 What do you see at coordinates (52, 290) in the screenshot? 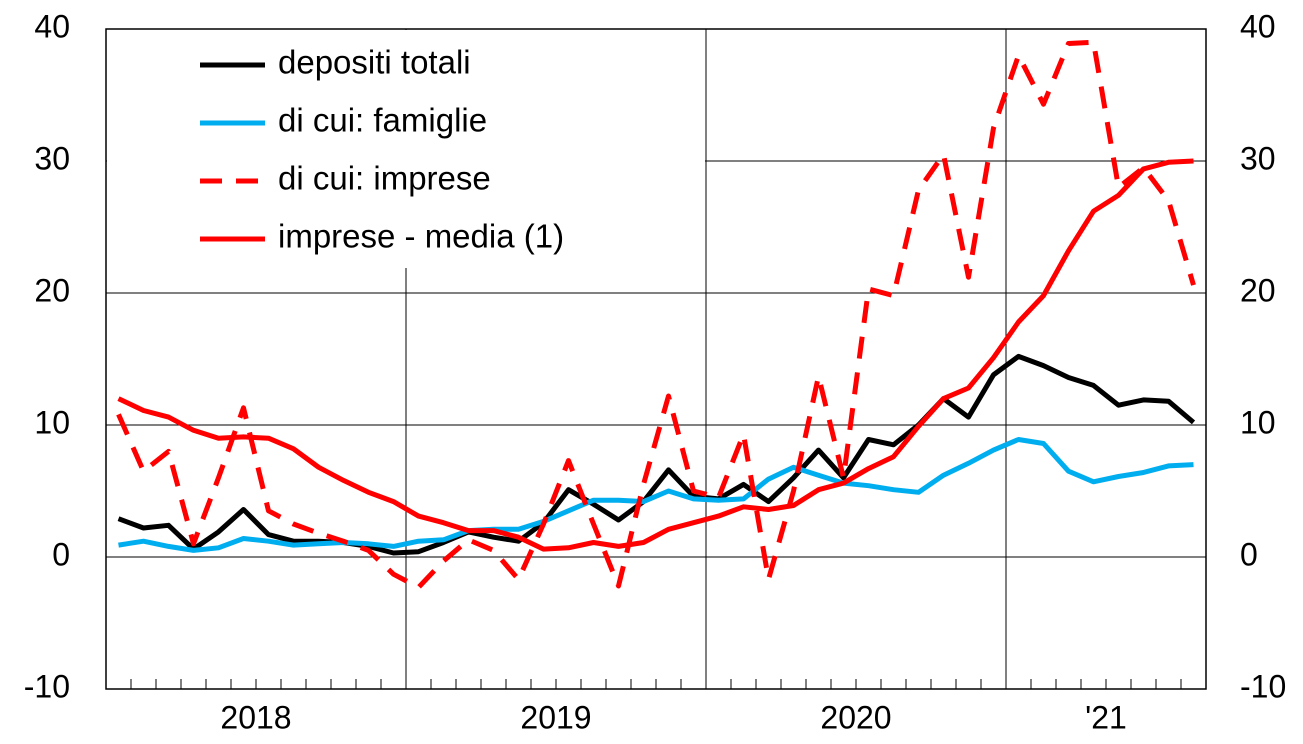
I see `y-tick-label: 20` at bounding box center [52, 290].